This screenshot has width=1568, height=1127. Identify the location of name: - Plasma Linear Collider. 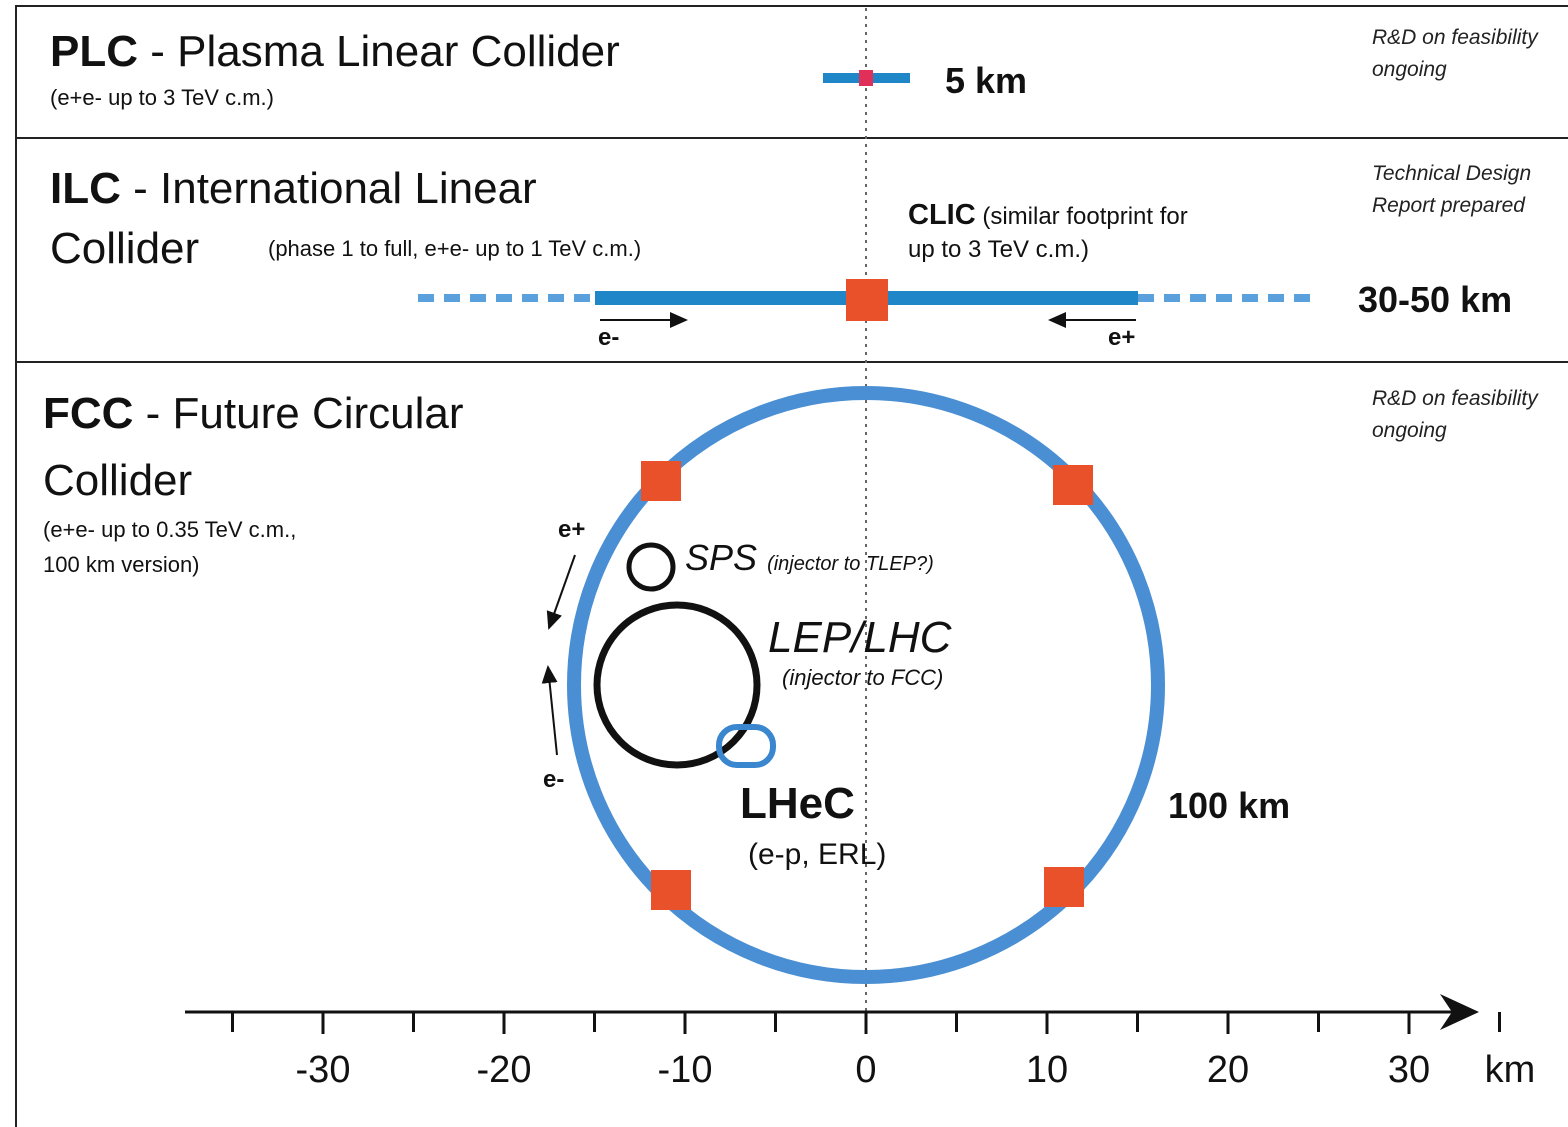
(385, 51).